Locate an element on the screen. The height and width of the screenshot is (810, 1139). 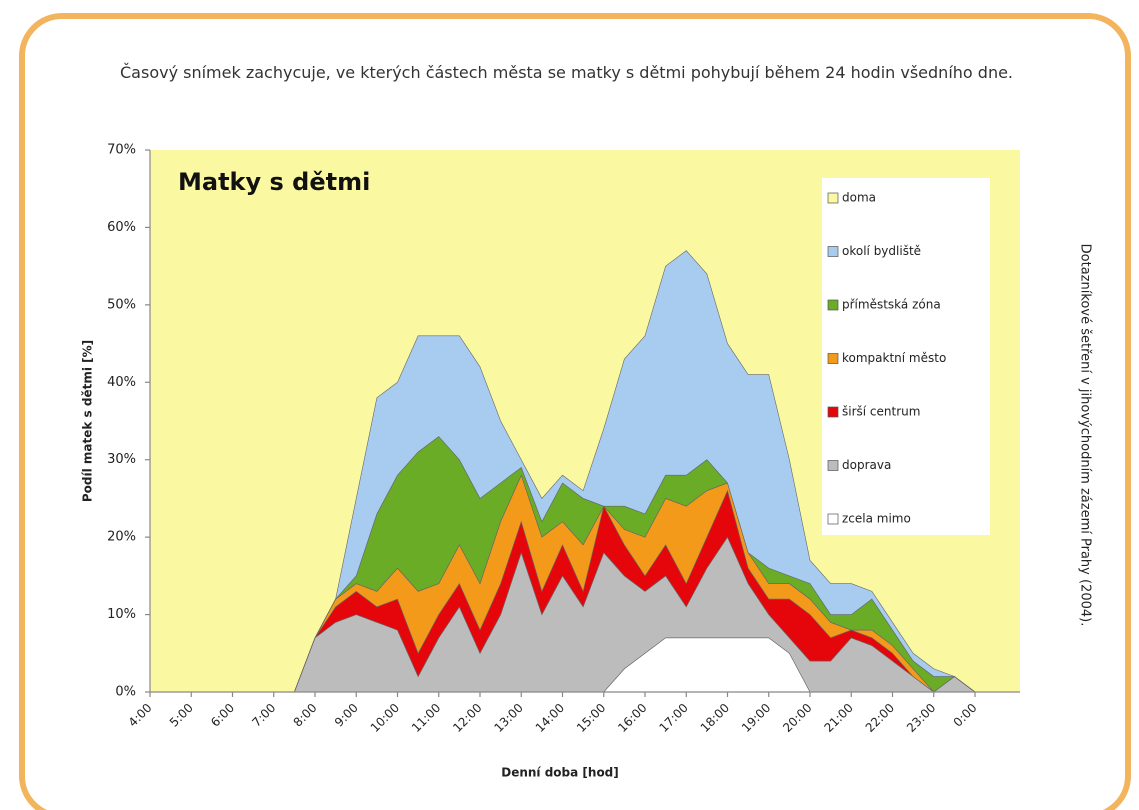
y-tick-label: 10% is located at coordinates (121, 614).